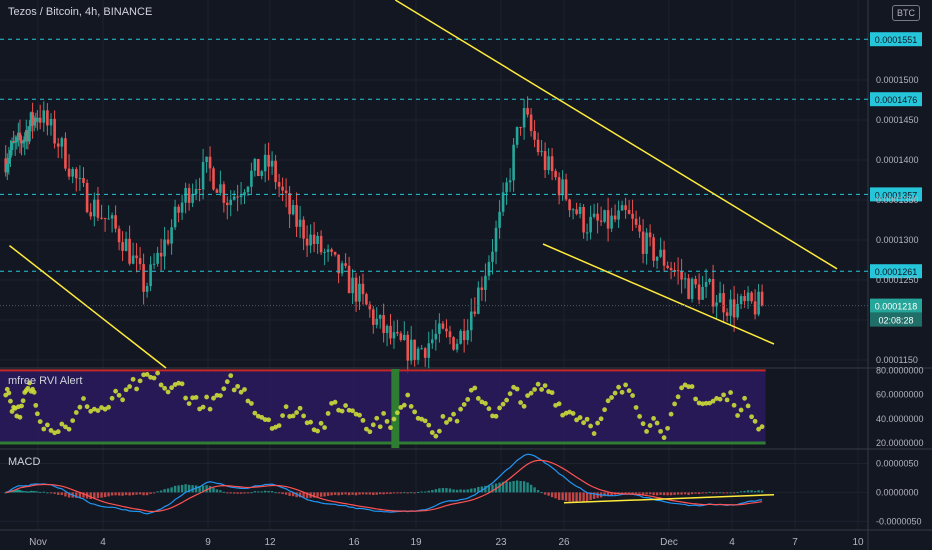 This screenshot has width=932, height=550. What do you see at coordinates (658, 294) in the screenshot?
I see `trendline` at bounding box center [658, 294].